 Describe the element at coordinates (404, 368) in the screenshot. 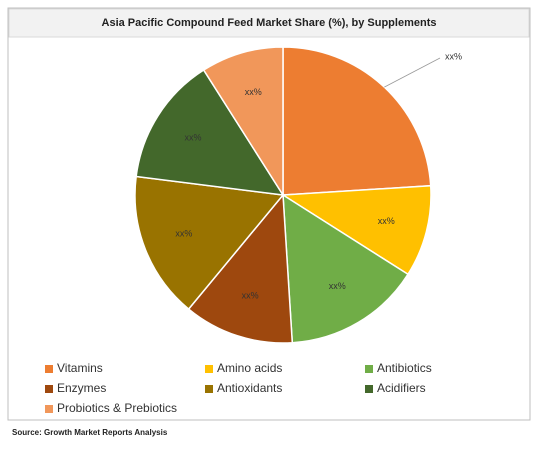

I see `legend-label: Antibiotics` at that location.